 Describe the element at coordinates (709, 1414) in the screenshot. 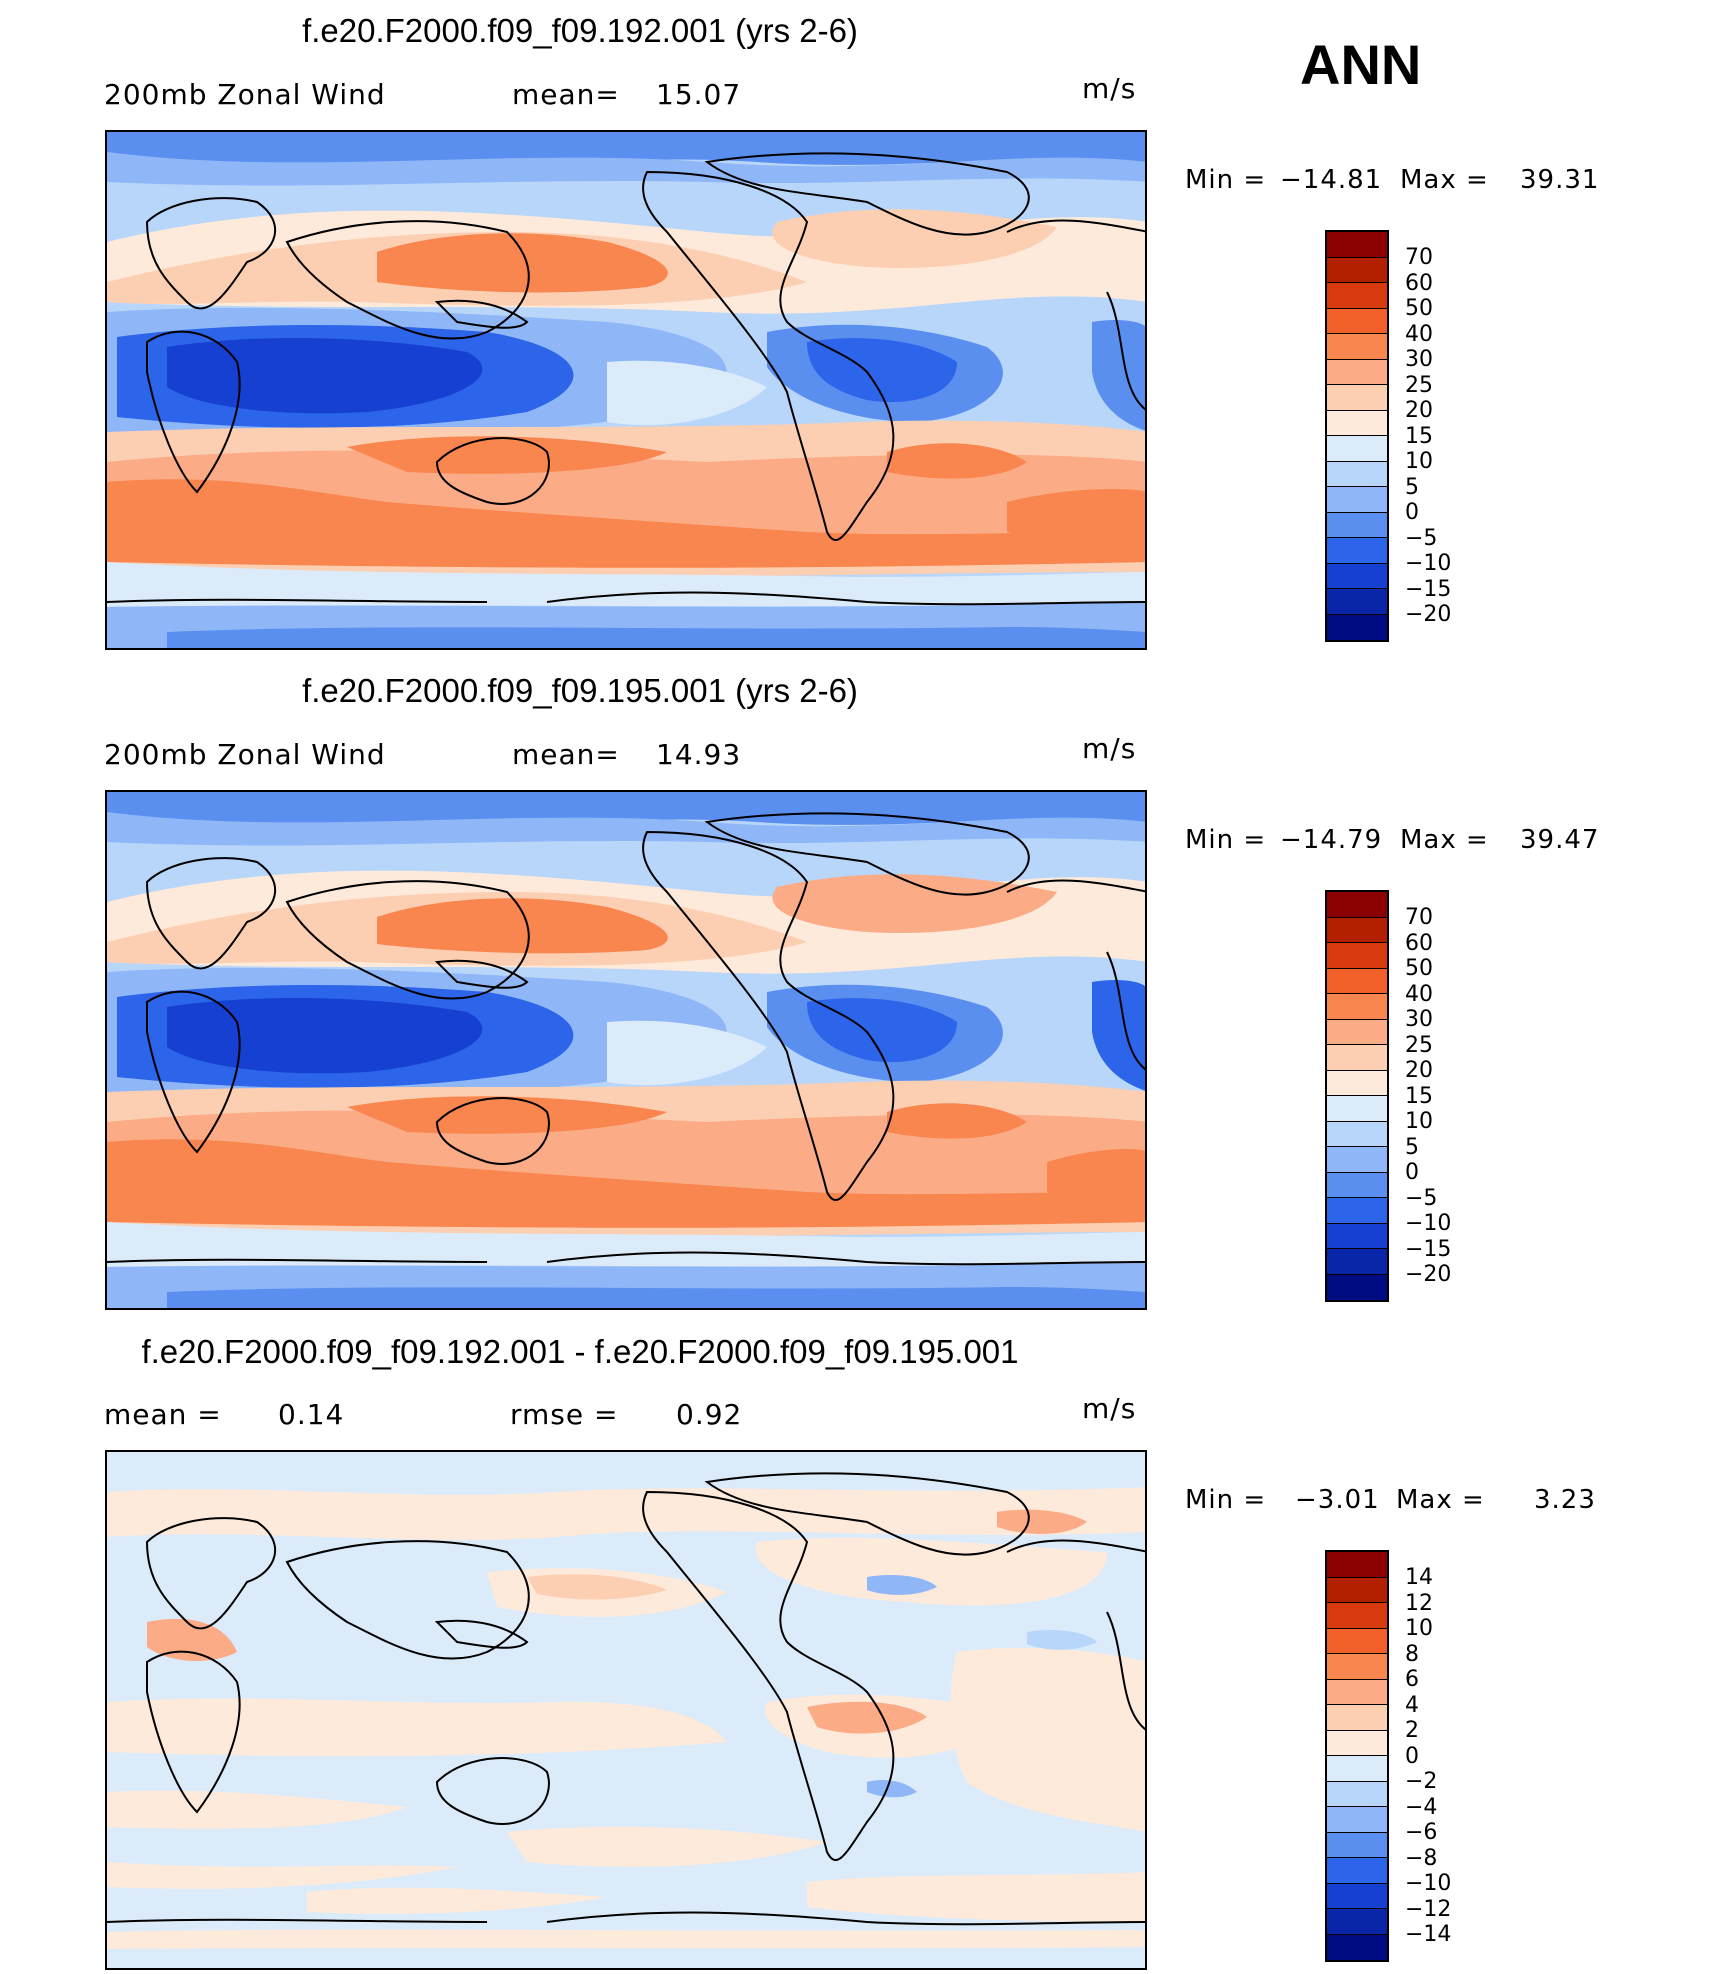

I see `panel-3-rmse-value: 0.92` at that location.